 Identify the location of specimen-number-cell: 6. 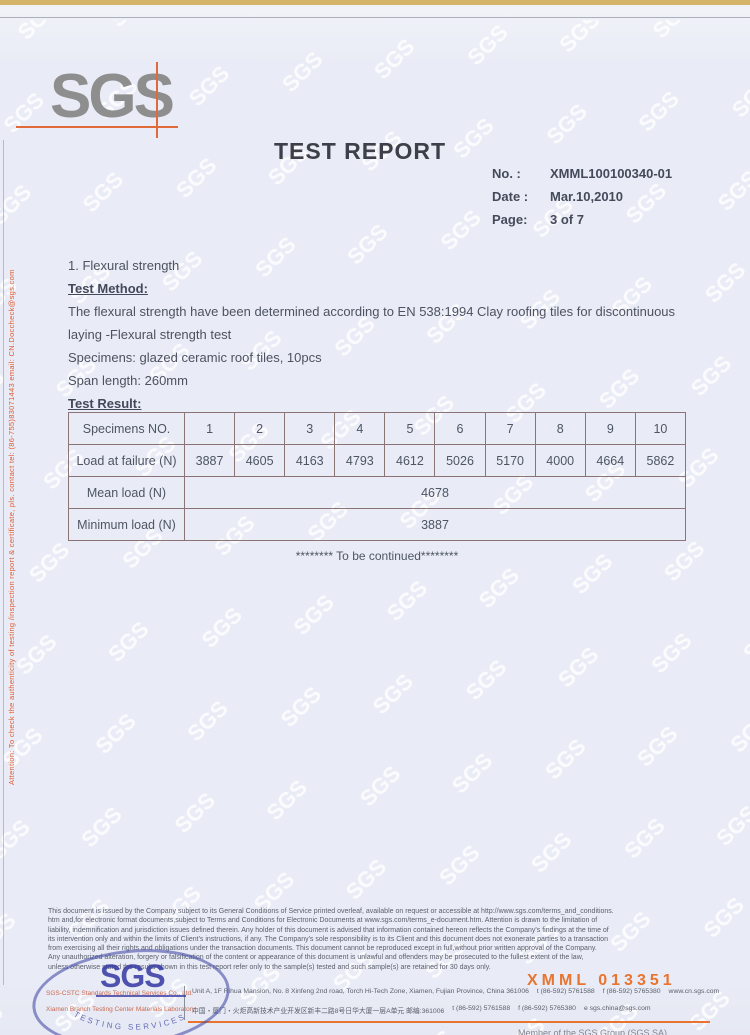
(460, 428).